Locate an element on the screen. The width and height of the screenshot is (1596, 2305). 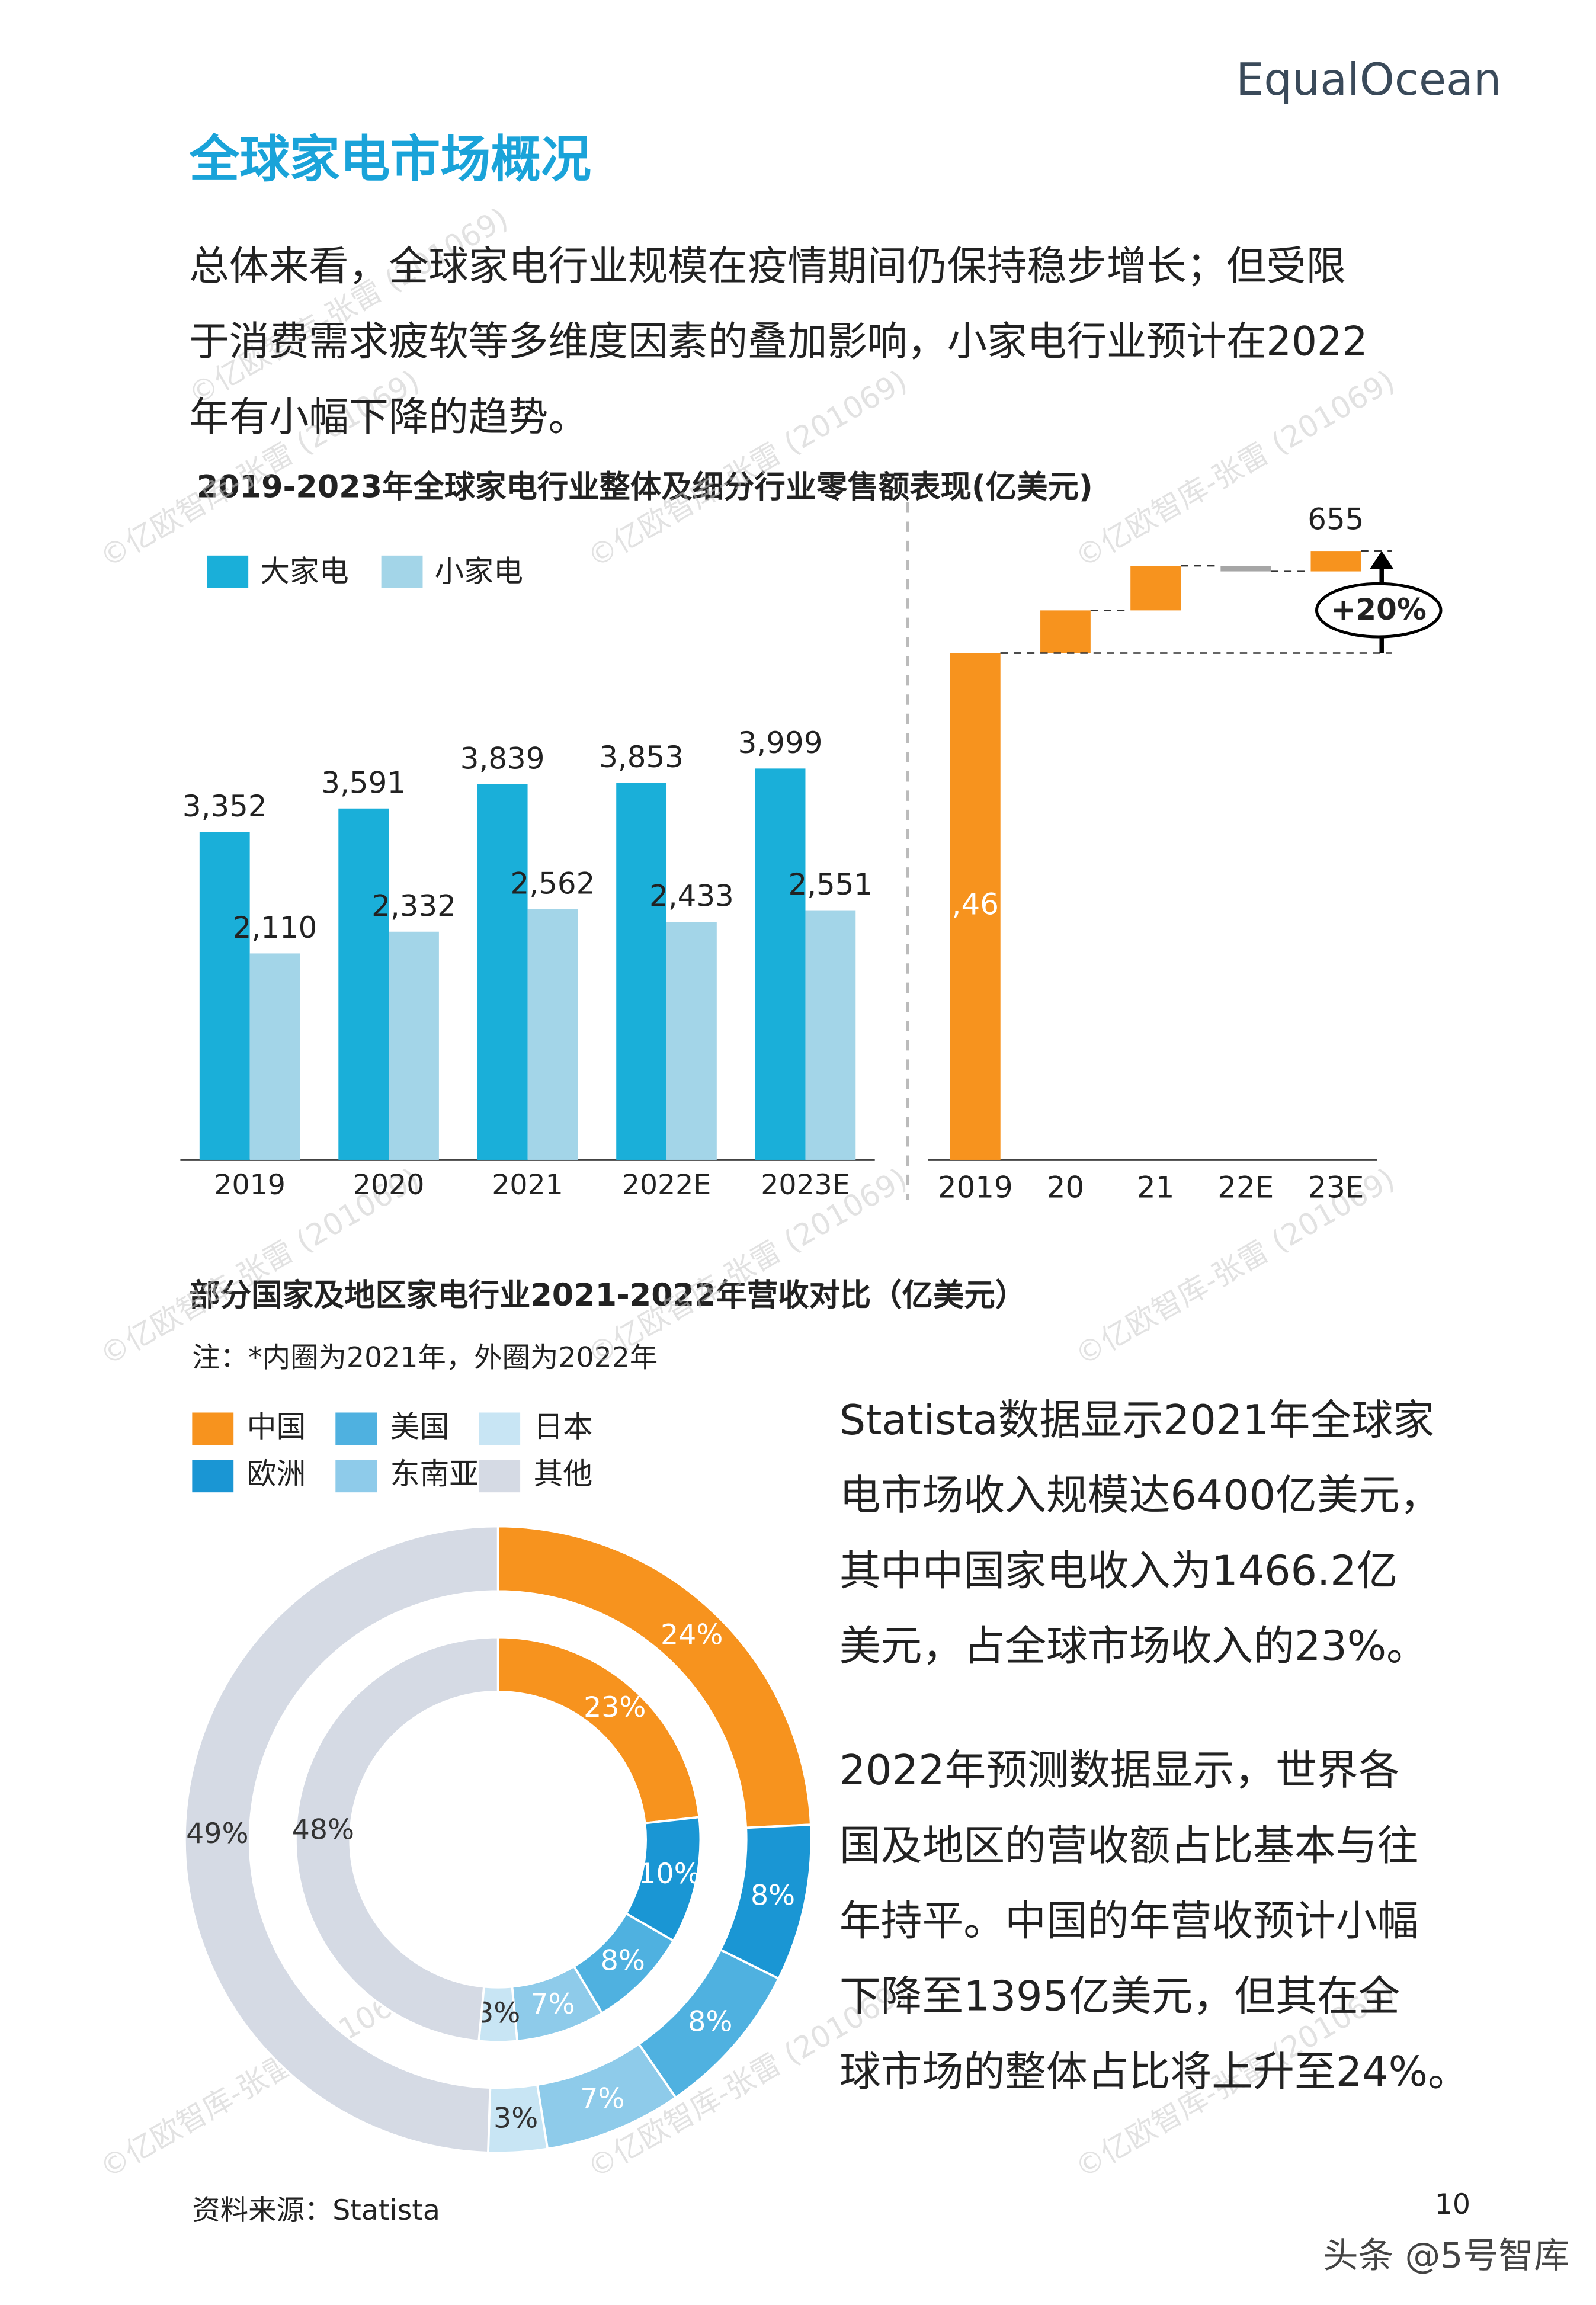
value-label: 49% is located at coordinates (217, 1833).